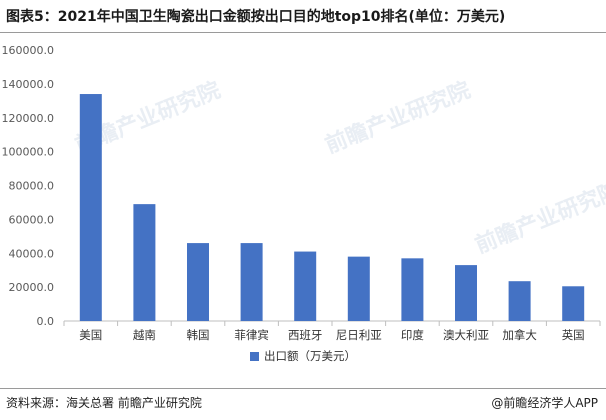  I want to click on x-tick-label: 菲律宾, so click(251, 335).